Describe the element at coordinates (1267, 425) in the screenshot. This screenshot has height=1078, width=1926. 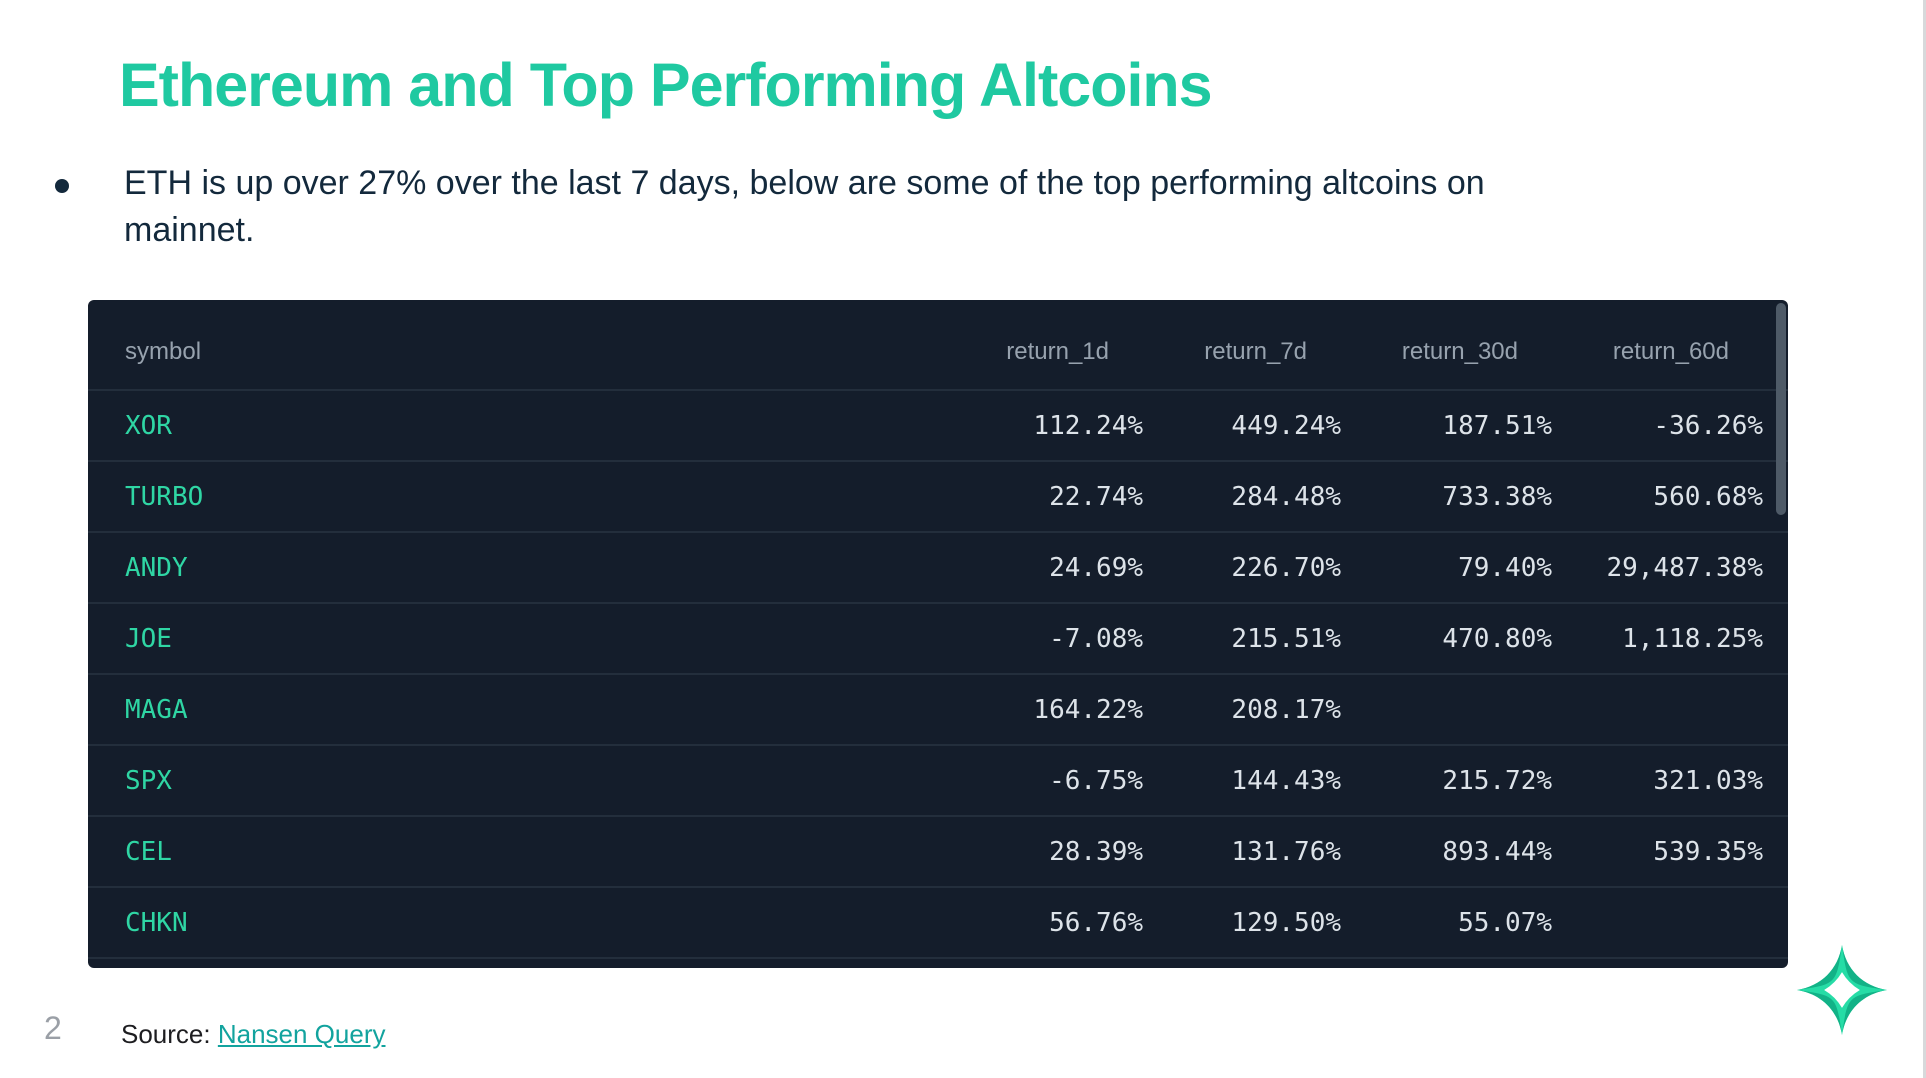
I see `return-7d-cell: 449.24%` at that location.